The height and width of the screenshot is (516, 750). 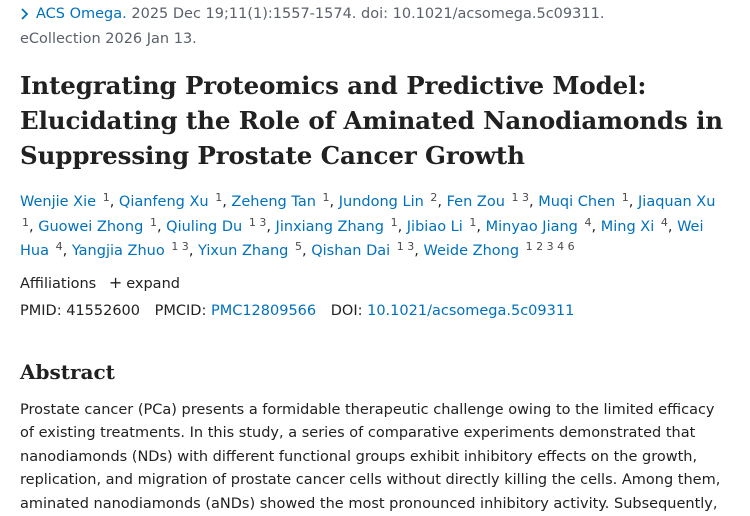 What do you see at coordinates (375, 372) in the screenshot?
I see `abstract-heading: Abstract` at bounding box center [375, 372].